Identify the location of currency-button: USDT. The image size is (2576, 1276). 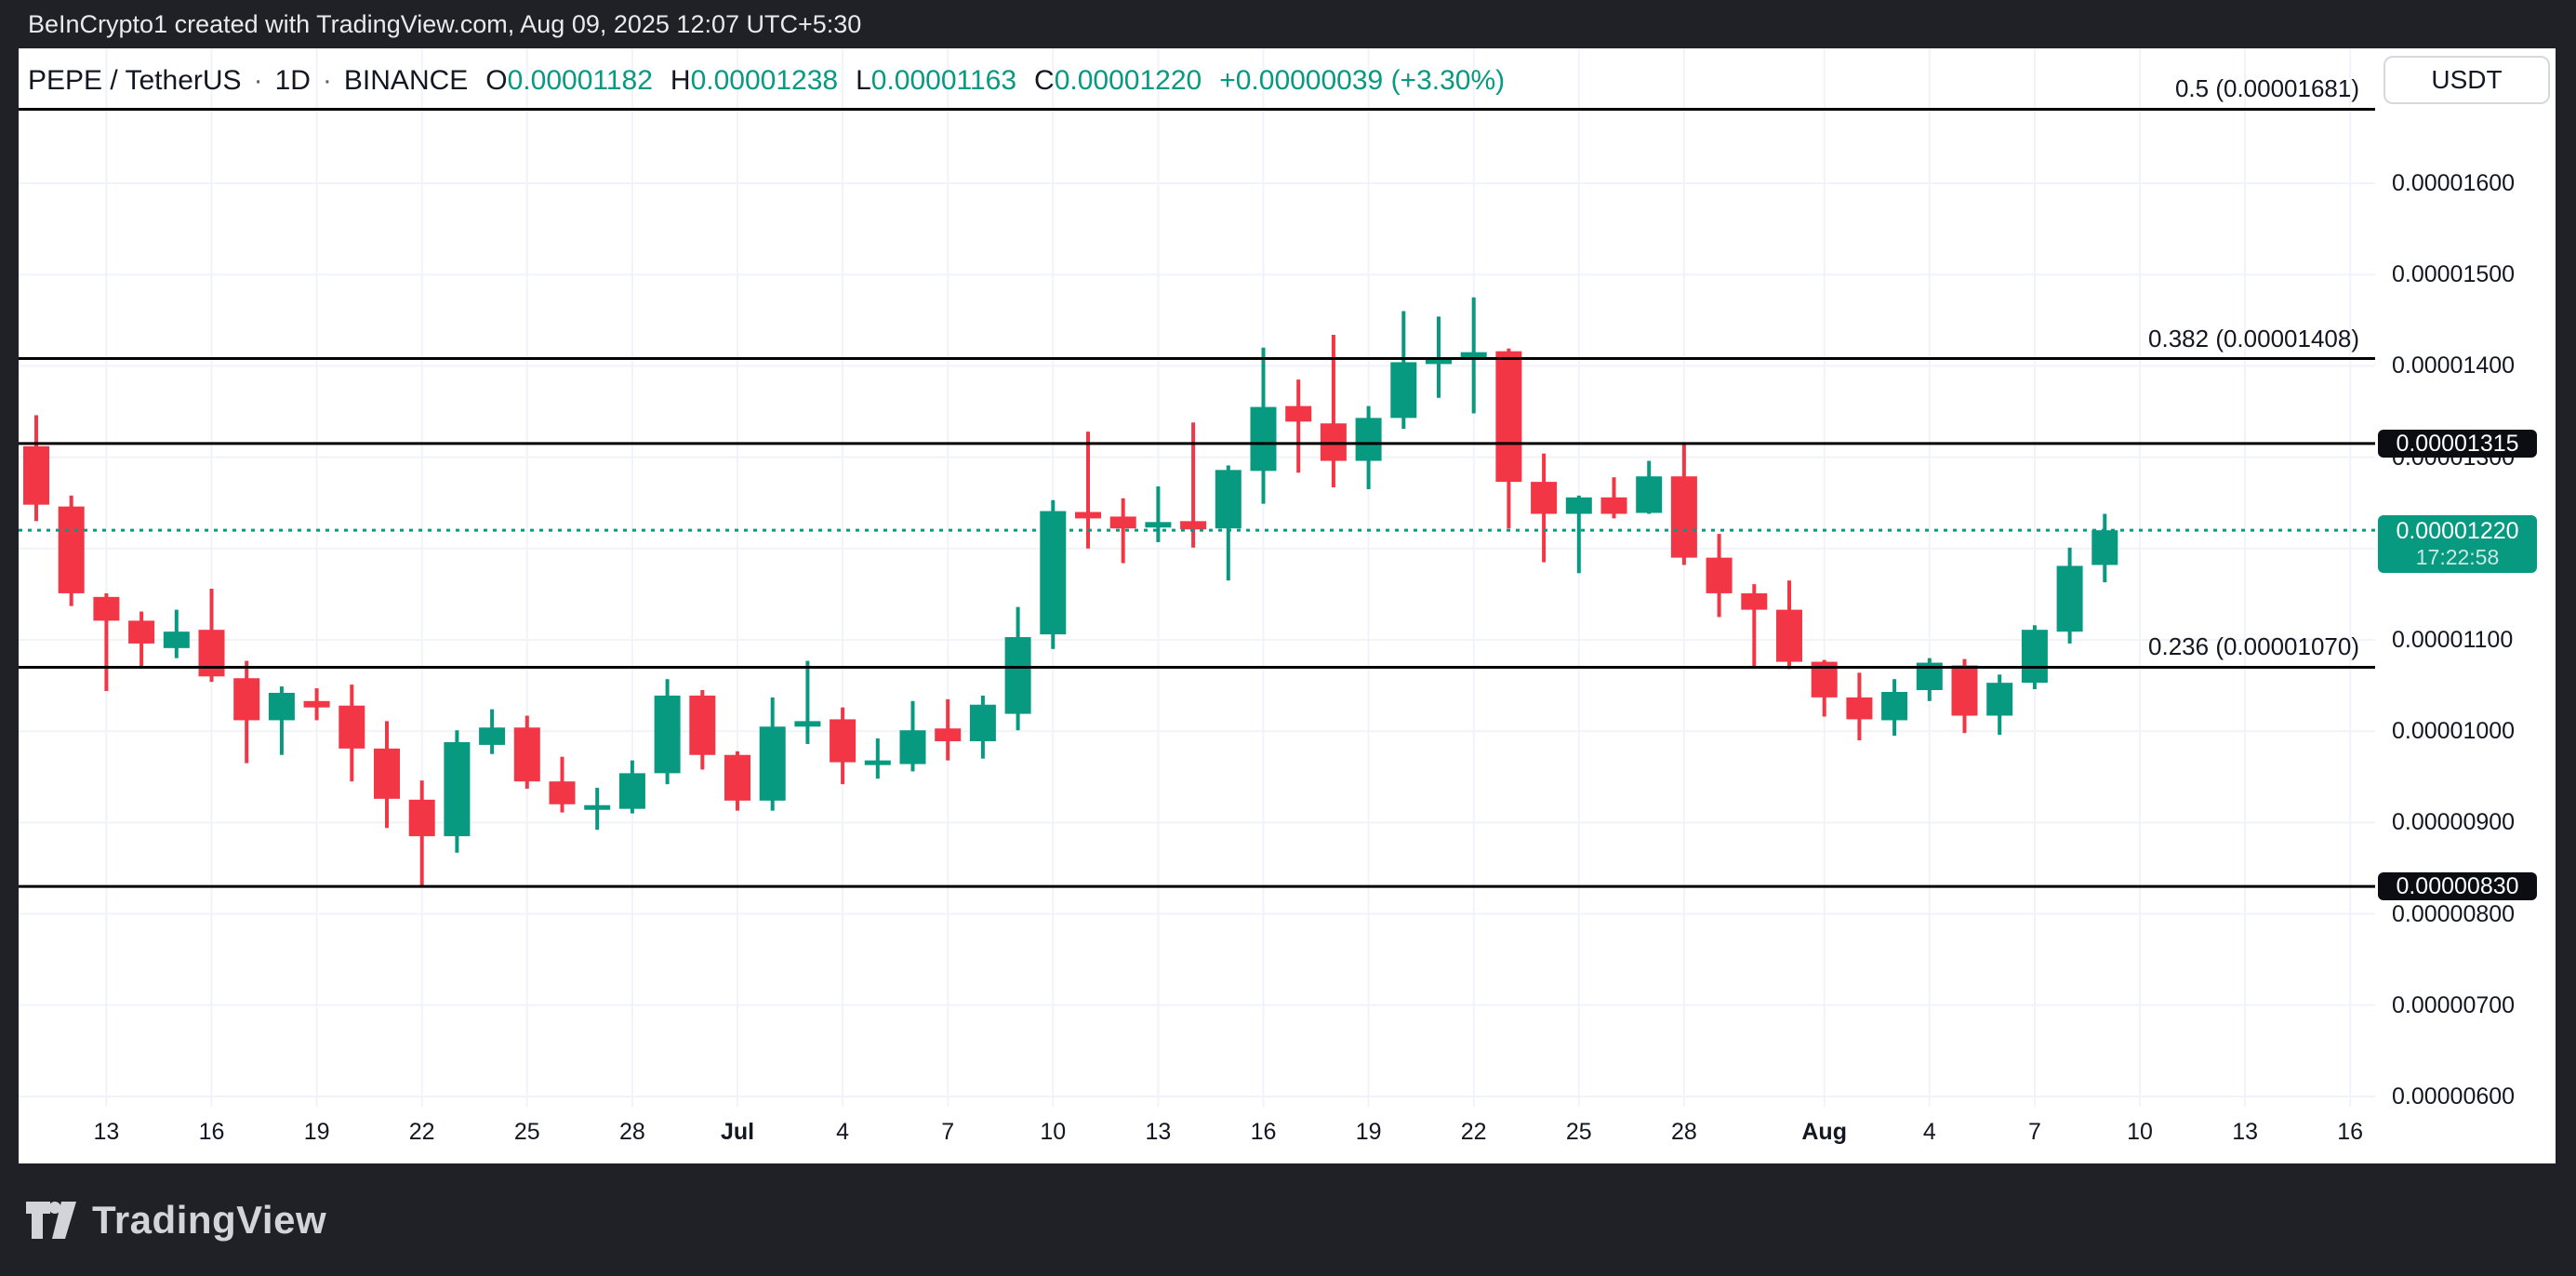
(2466, 80).